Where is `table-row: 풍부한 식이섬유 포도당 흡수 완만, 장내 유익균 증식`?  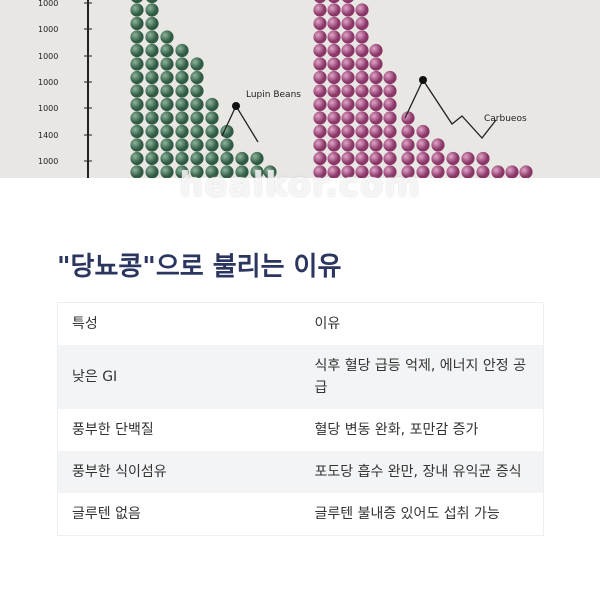 table-row: 풍부한 식이섬유 포도당 흡수 완만, 장내 유익균 증식 is located at coordinates (300, 472).